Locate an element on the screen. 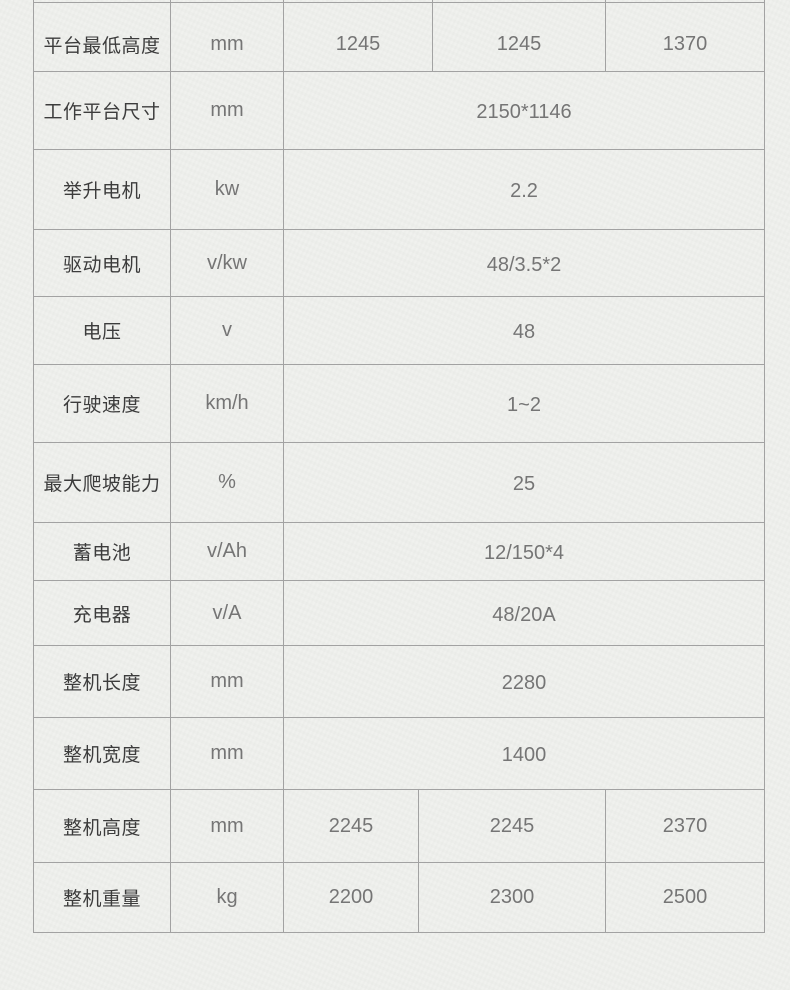  table-row: 整机重量 kg 2200 2300 2500 is located at coordinates (399, 898).